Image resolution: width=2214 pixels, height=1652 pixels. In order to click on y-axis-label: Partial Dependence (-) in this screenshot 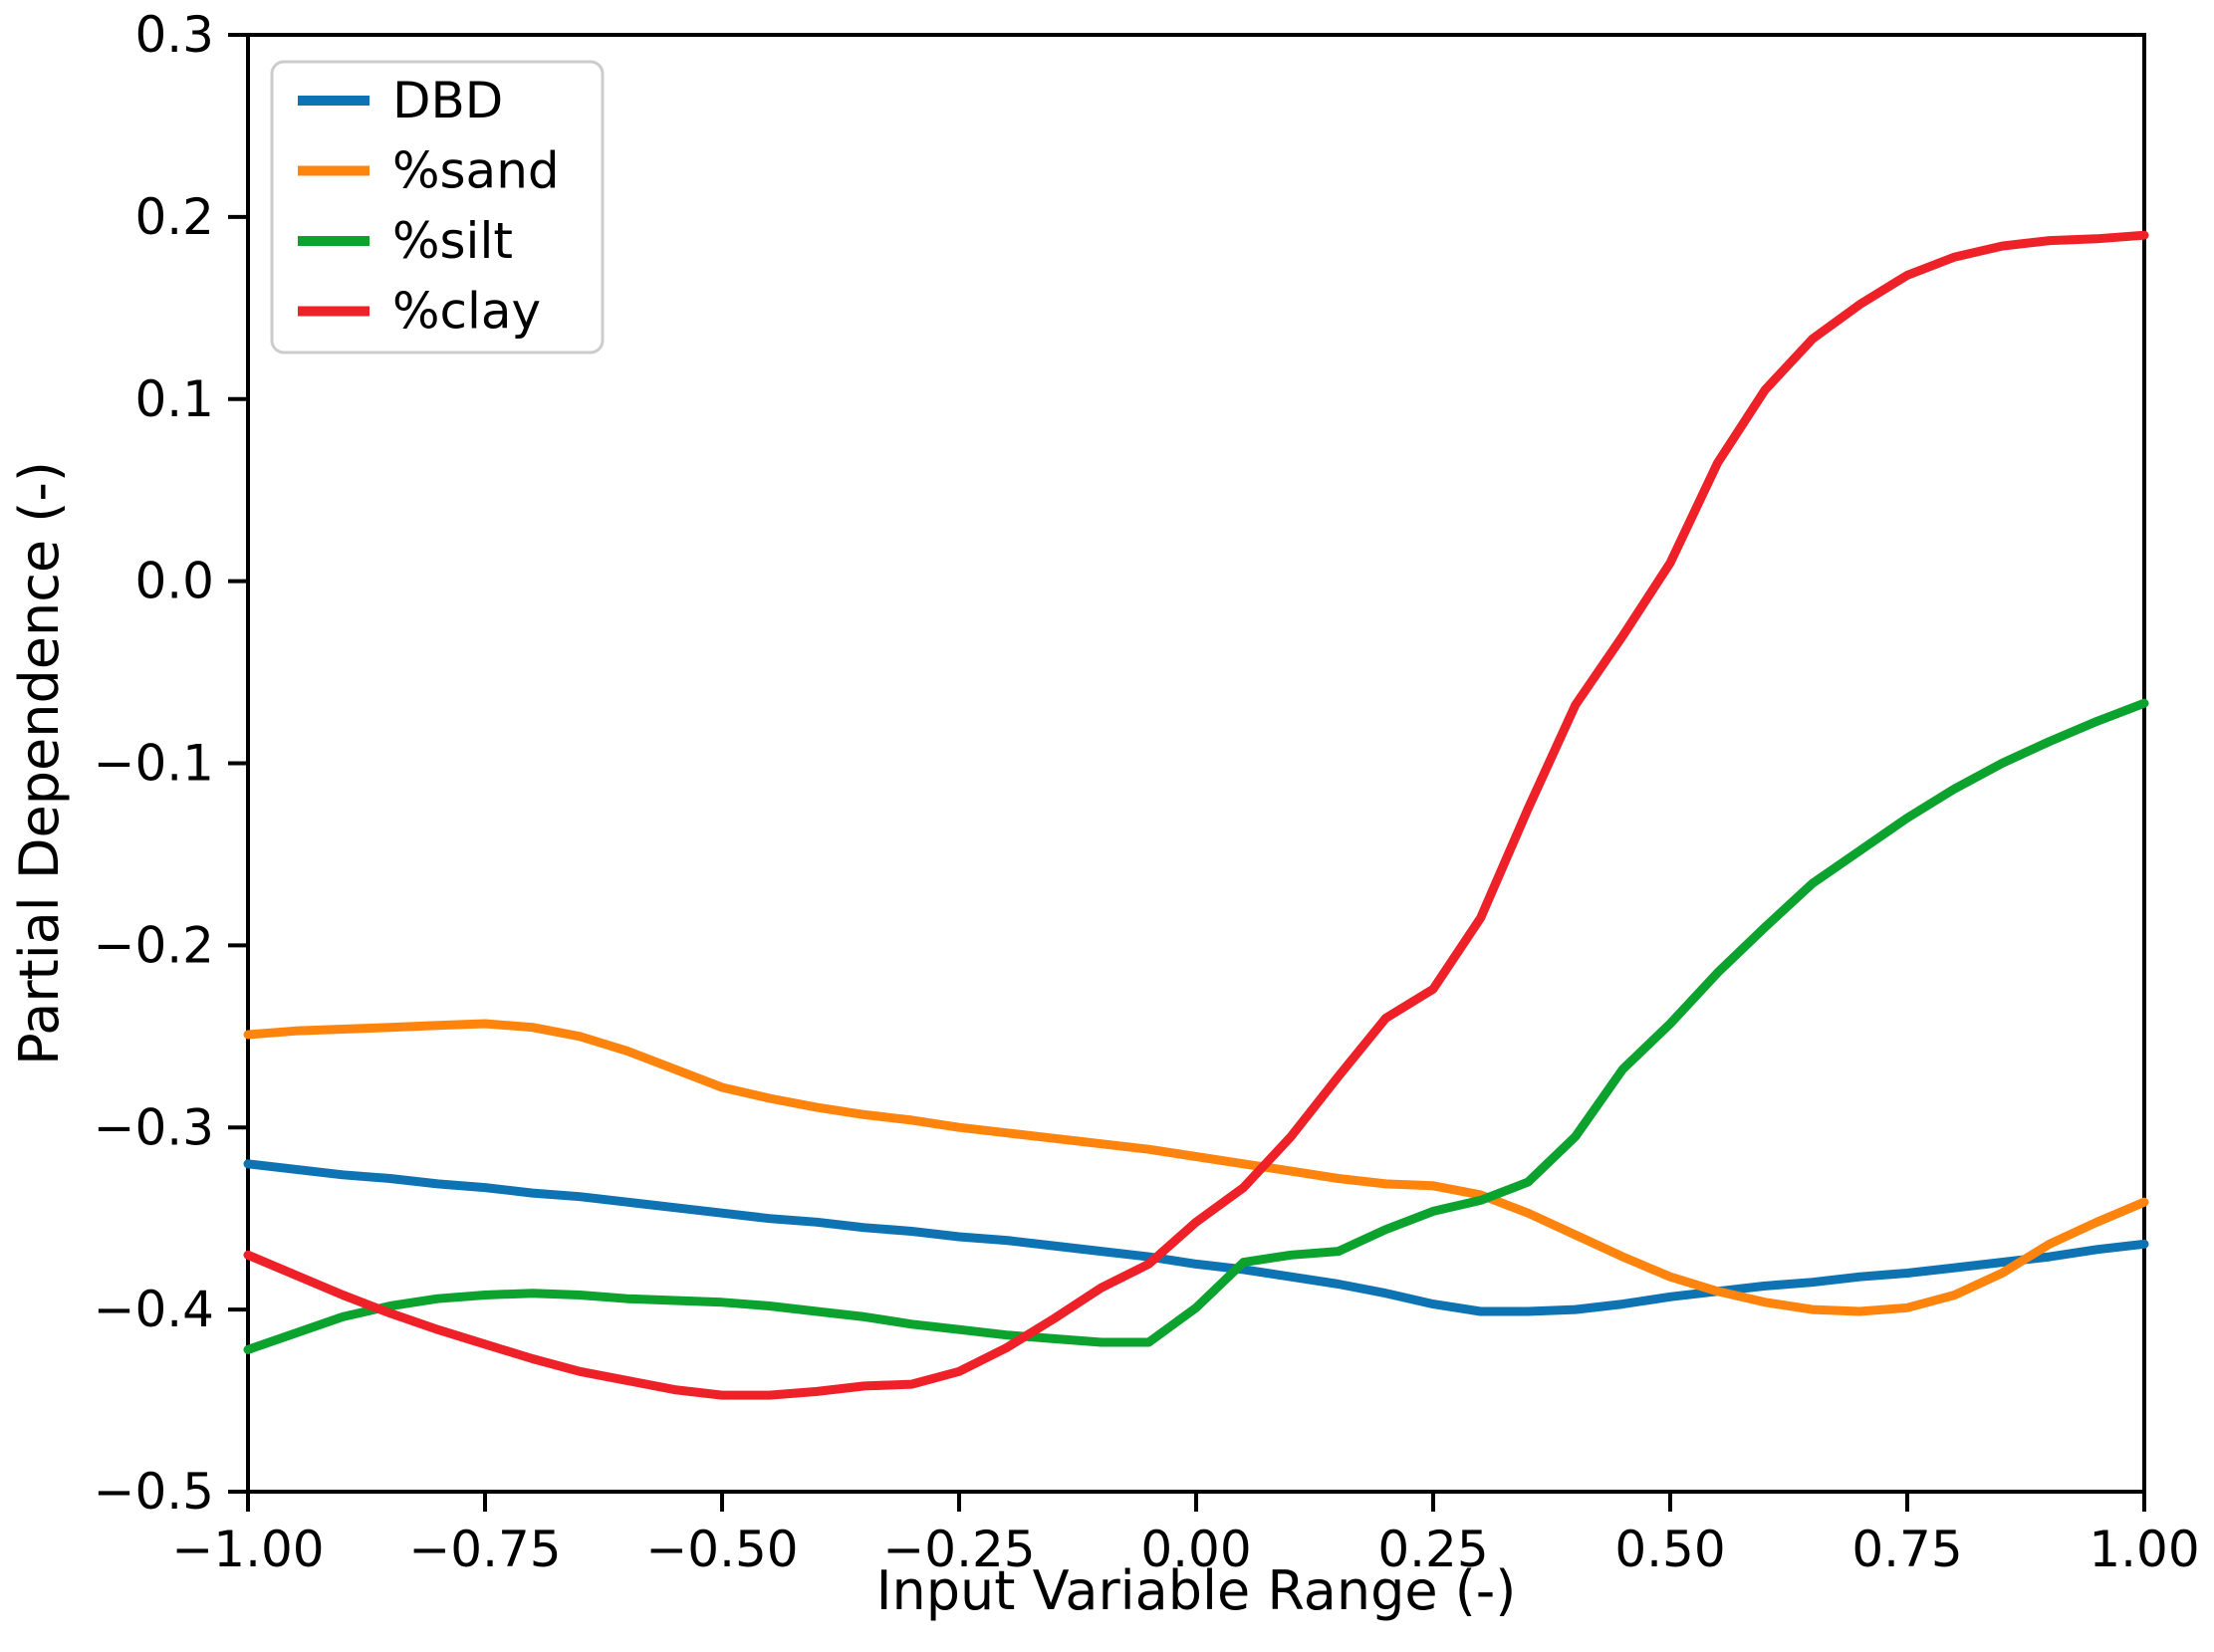, I will do `click(39, 763)`.